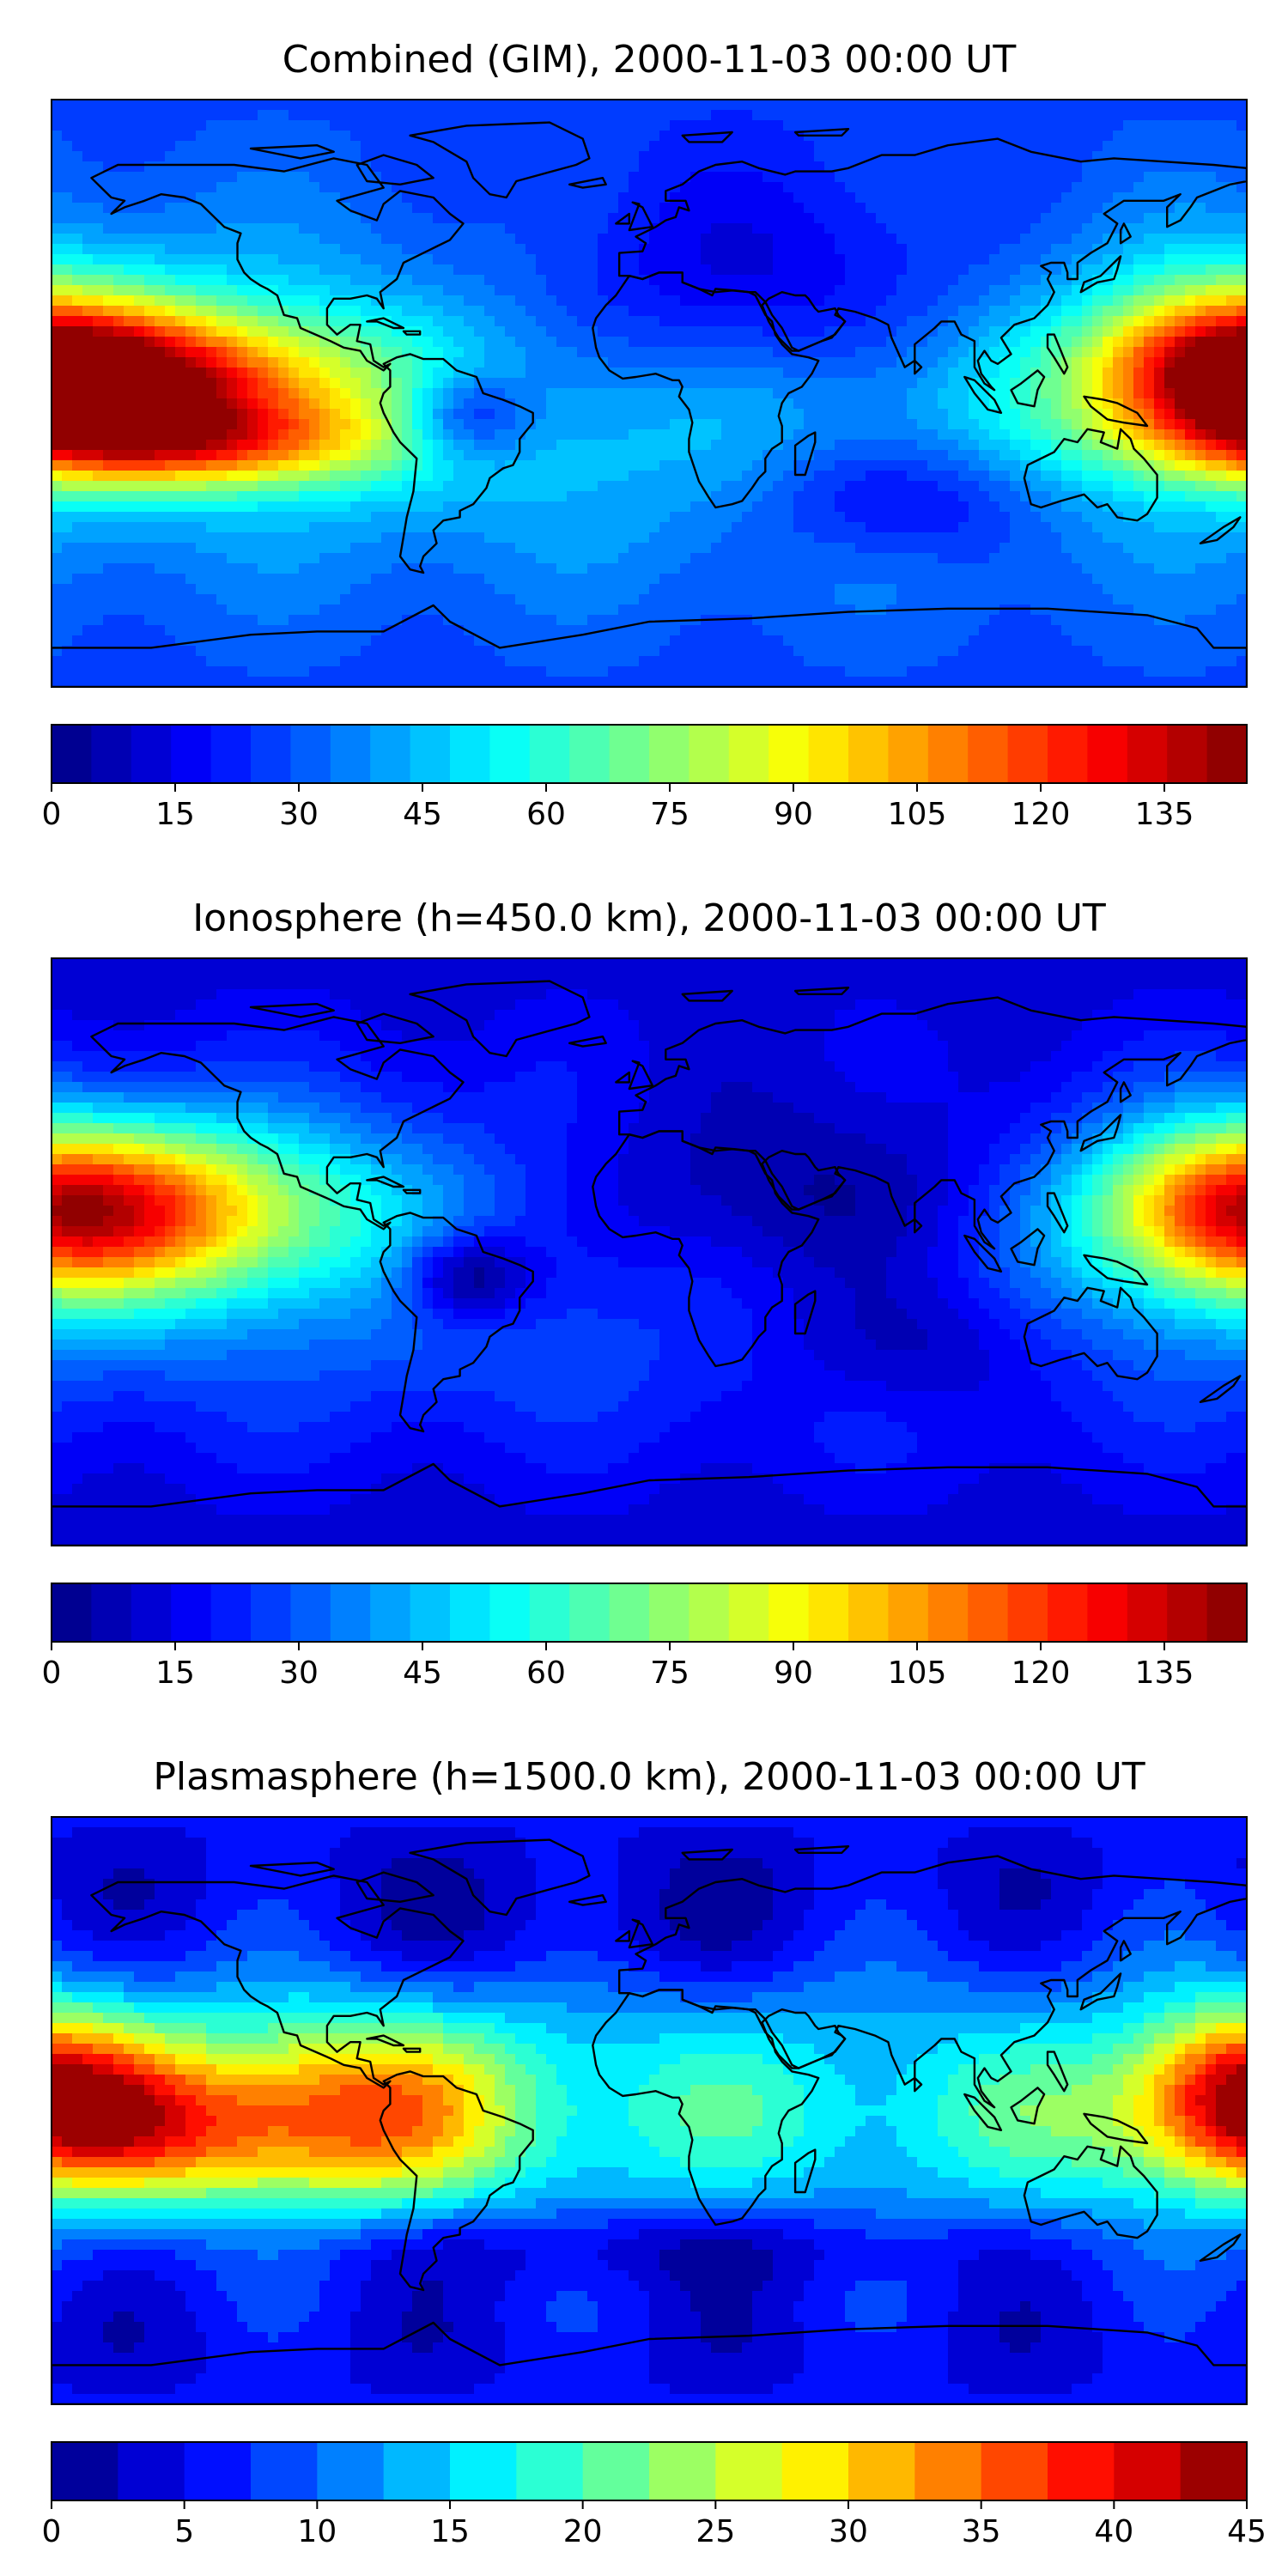 This screenshot has height=2576, width=1288. What do you see at coordinates (650, 60) in the screenshot?
I see `panel-title: Combined (GIM), 2000-11-03 00:00 UT` at bounding box center [650, 60].